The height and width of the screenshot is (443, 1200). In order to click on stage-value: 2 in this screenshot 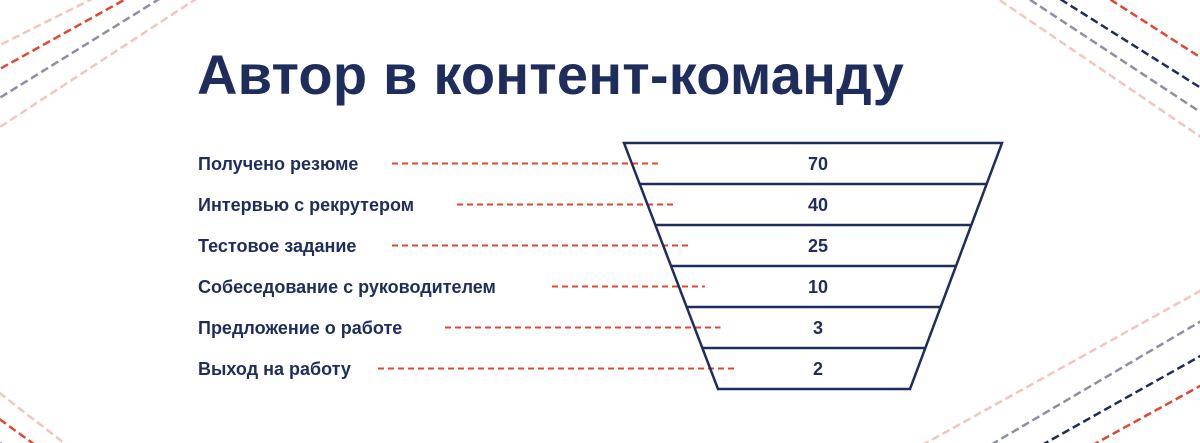, I will do `click(817, 368)`.